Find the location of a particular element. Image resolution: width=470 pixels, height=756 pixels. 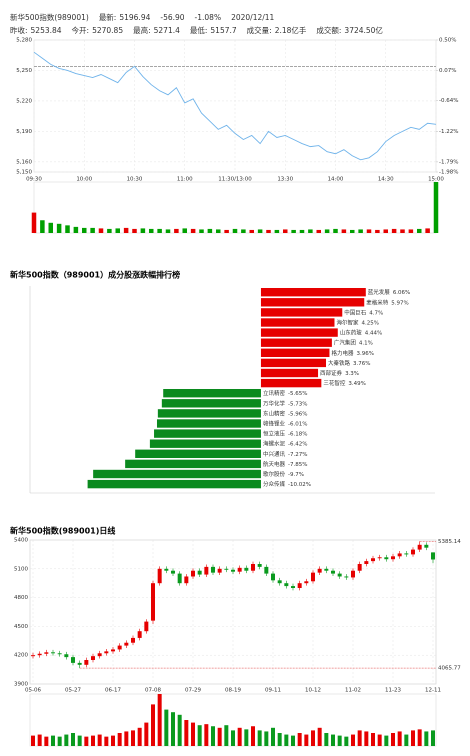

y-tick-label: 4800 is located at coordinates (21, 598).